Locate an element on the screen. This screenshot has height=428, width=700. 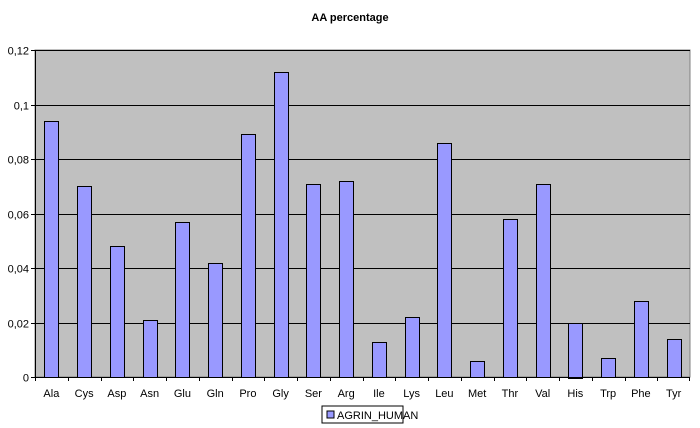
bar-ala is located at coordinates (51, 249).